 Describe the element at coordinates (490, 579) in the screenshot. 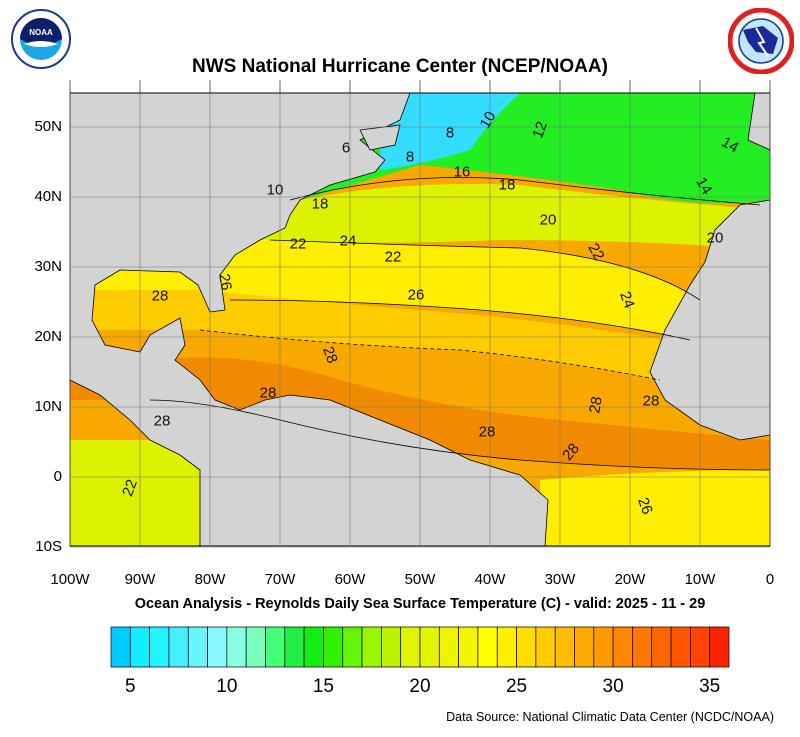

I see `lon-tick-label: 40W` at that location.